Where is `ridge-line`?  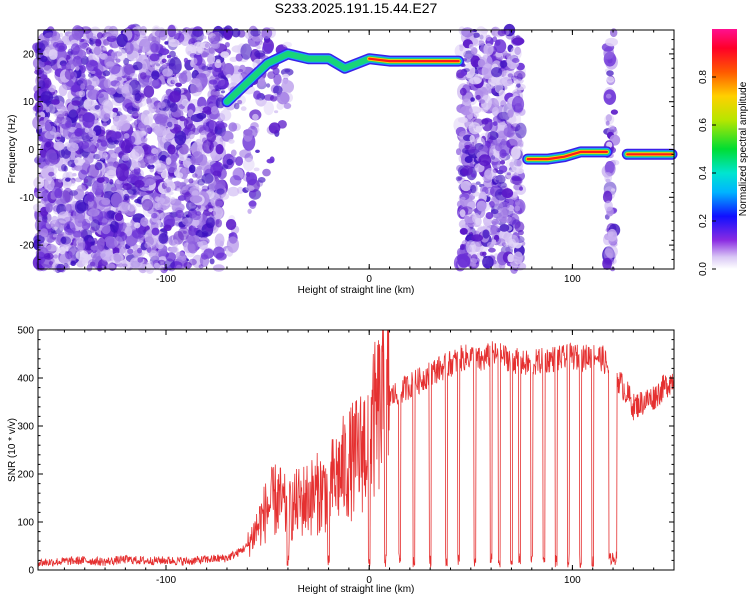
ridge-line is located at coordinates (567, 155).